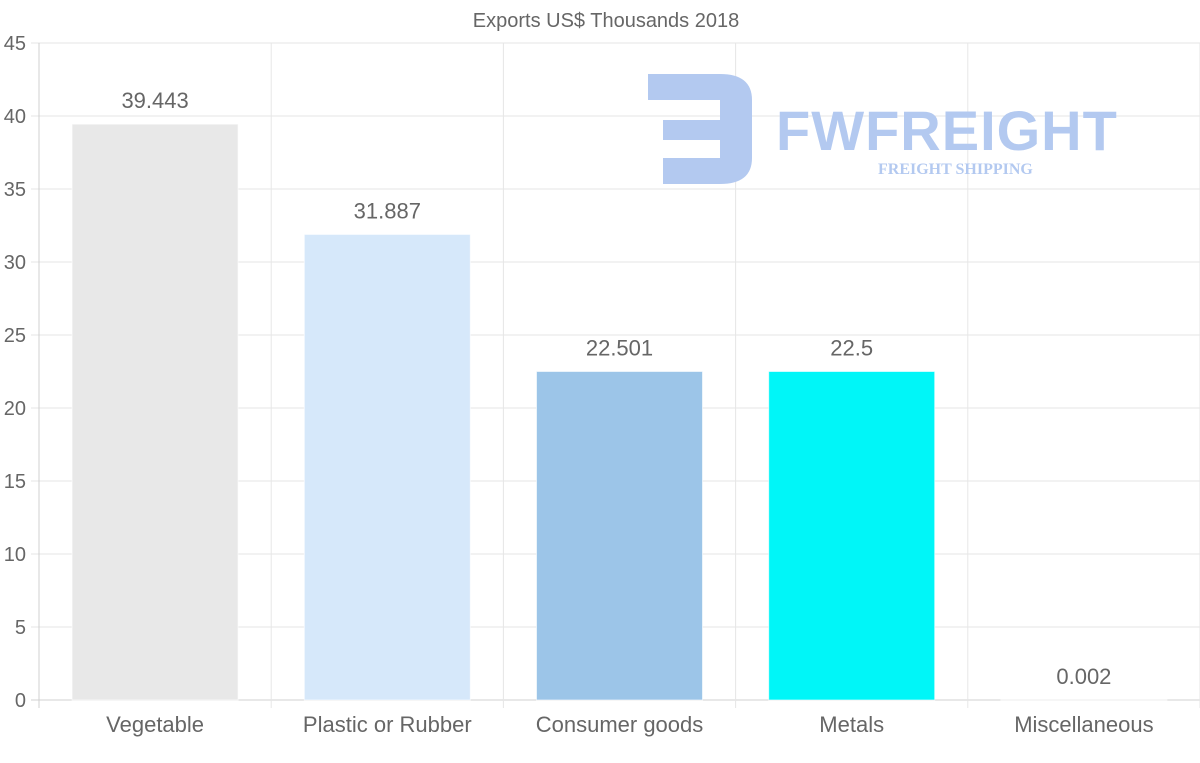 This screenshot has width=1200, height=763. What do you see at coordinates (15, 409) in the screenshot?
I see `y-tick-label: 20` at bounding box center [15, 409].